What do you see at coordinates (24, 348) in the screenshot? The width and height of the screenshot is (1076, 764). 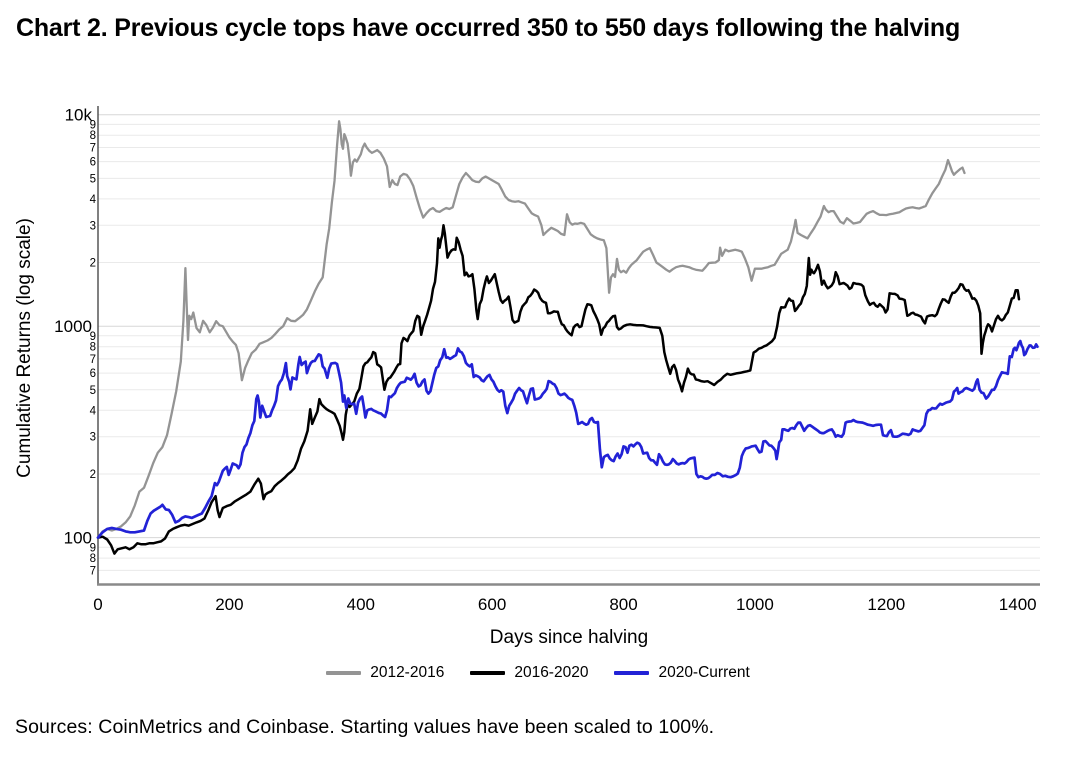 I see `y-axis-title: Cumulative Returns (log scale)` at bounding box center [24, 348].